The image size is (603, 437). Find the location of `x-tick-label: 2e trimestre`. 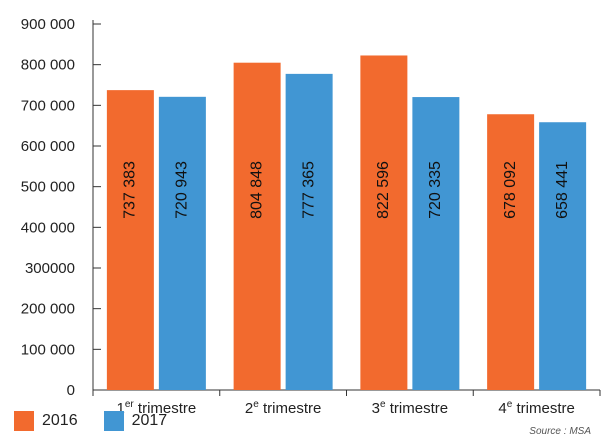

x-tick-label: 2e trimestre is located at coordinates (283, 408).